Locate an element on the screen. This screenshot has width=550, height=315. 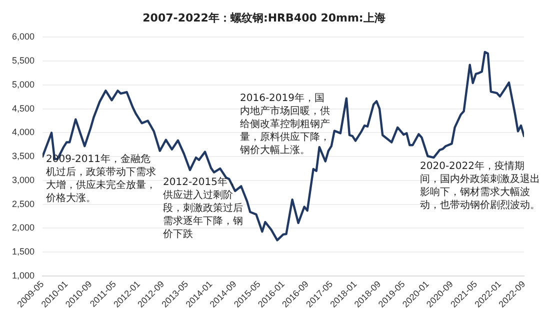
y-tick-label: 2,000 is located at coordinates (23, 227).